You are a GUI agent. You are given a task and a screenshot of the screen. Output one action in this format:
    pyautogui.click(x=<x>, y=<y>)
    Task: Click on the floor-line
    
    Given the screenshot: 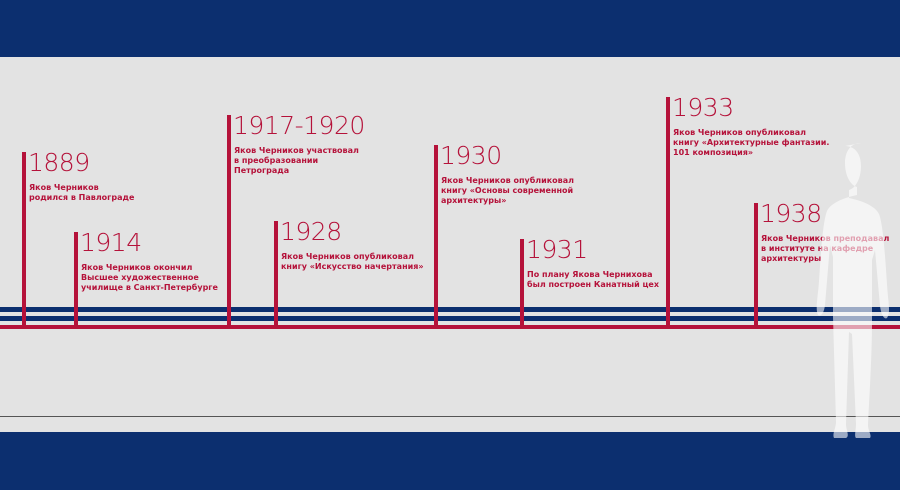 What is the action you would take?
    pyautogui.click(x=450, y=416)
    